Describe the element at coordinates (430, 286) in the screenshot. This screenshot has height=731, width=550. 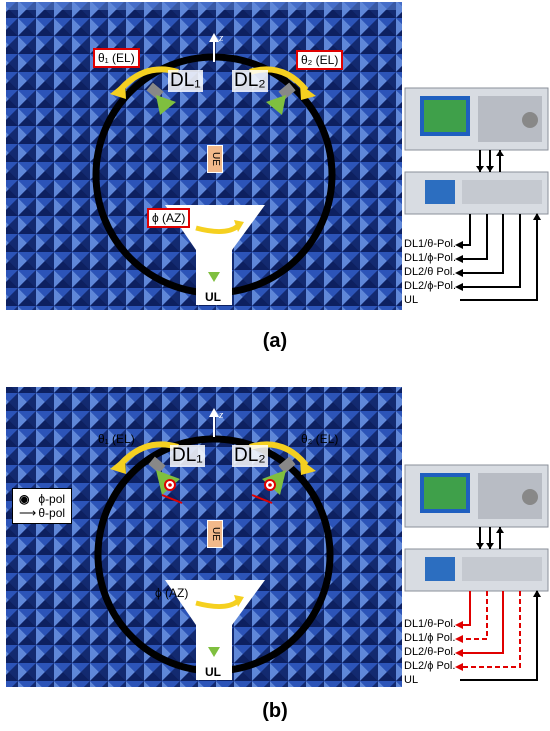
I see `port-dl2-phi: DL2/ϕ-Pol.` at that location.